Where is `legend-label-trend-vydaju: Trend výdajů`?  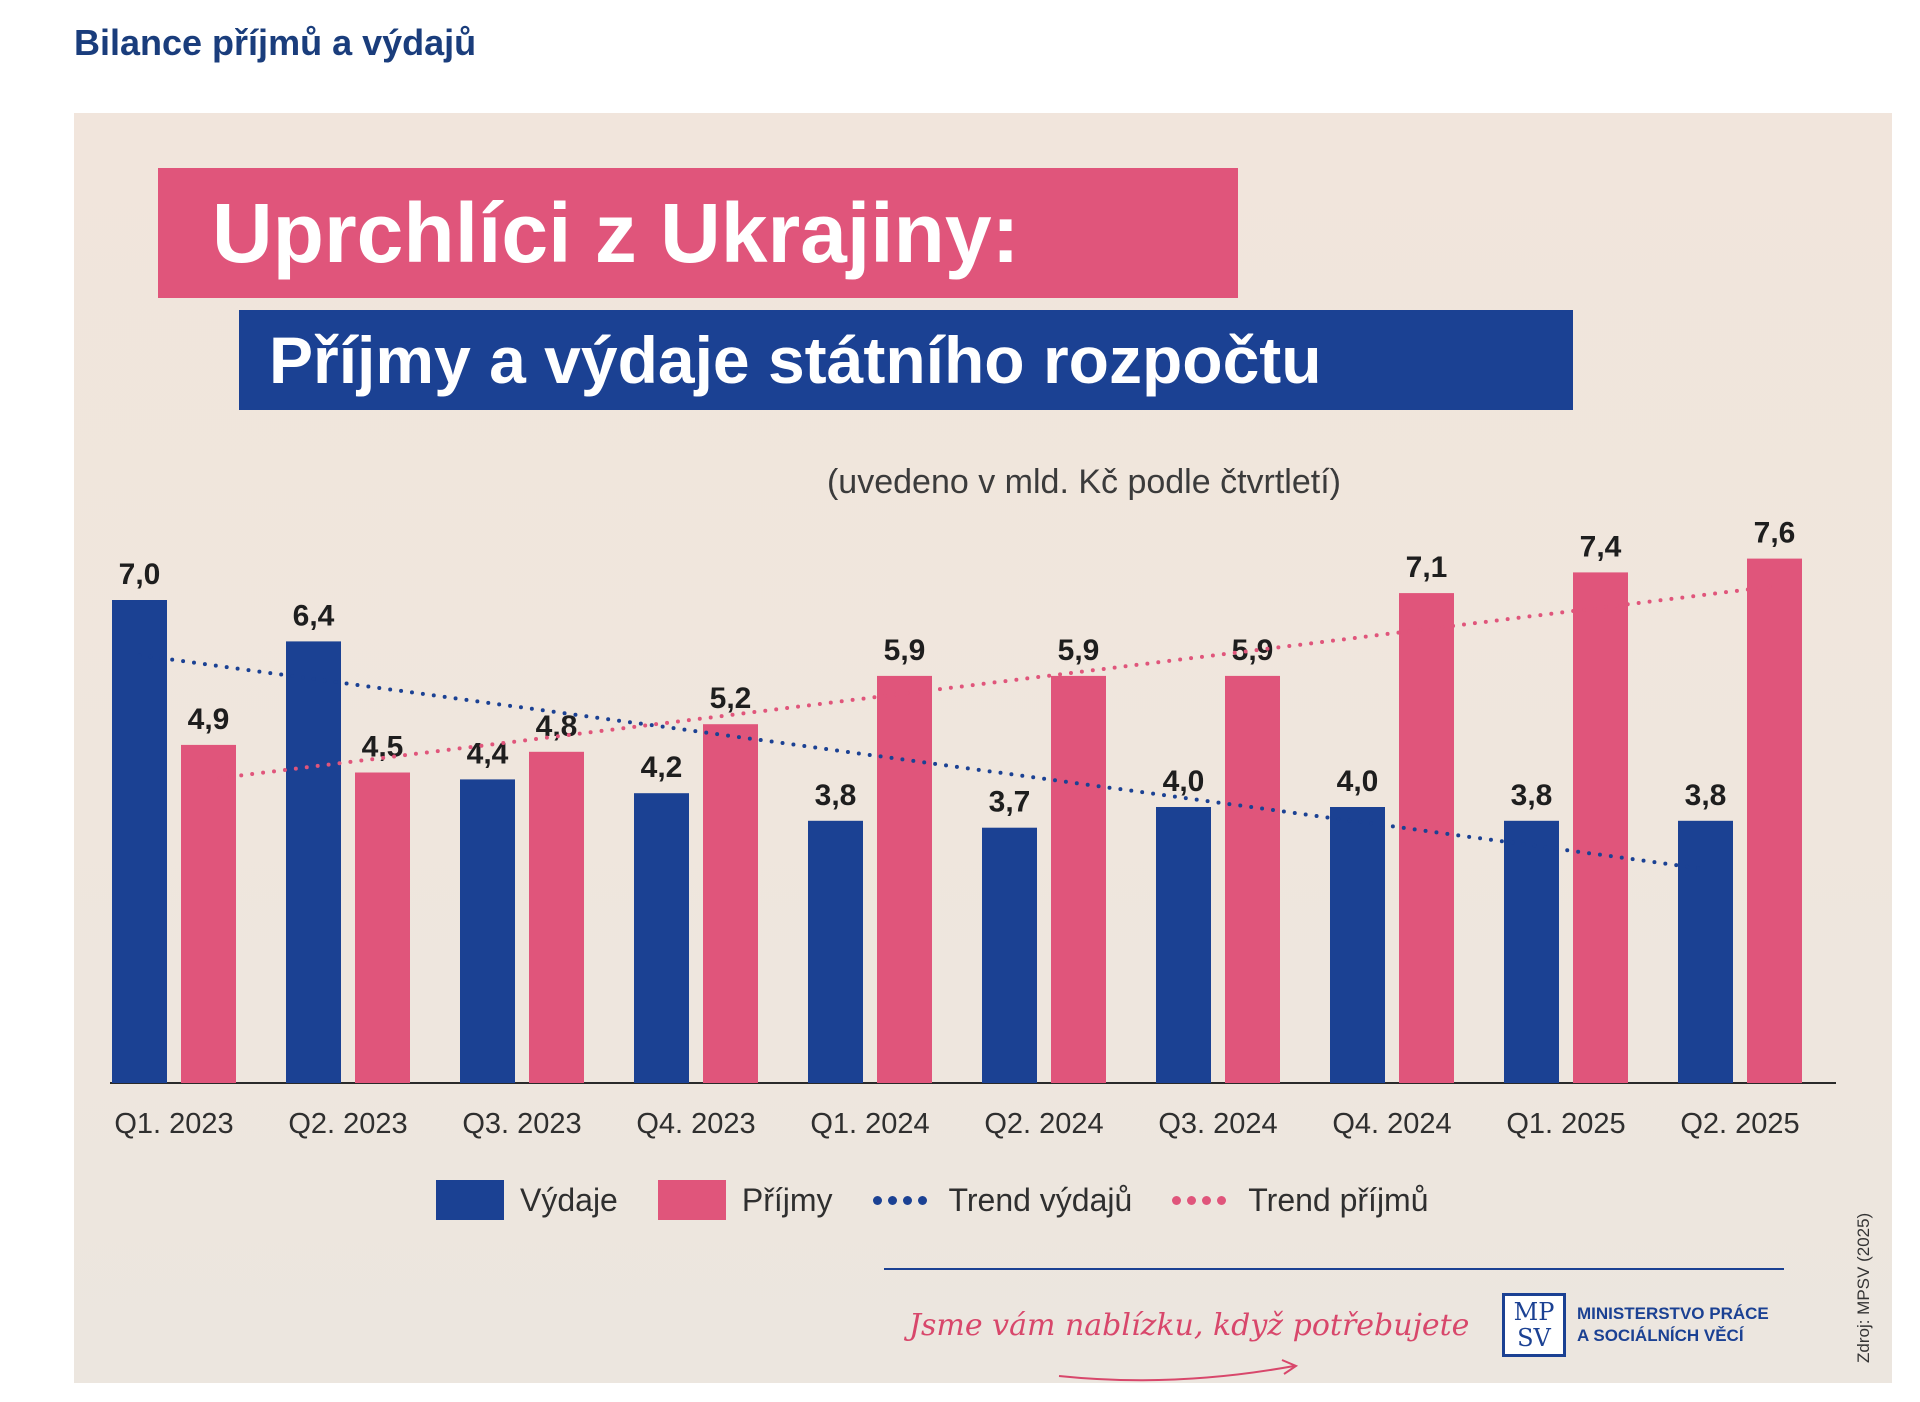 legend-label-trend-vydaju: Trend výdajů is located at coordinates (1040, 1199).